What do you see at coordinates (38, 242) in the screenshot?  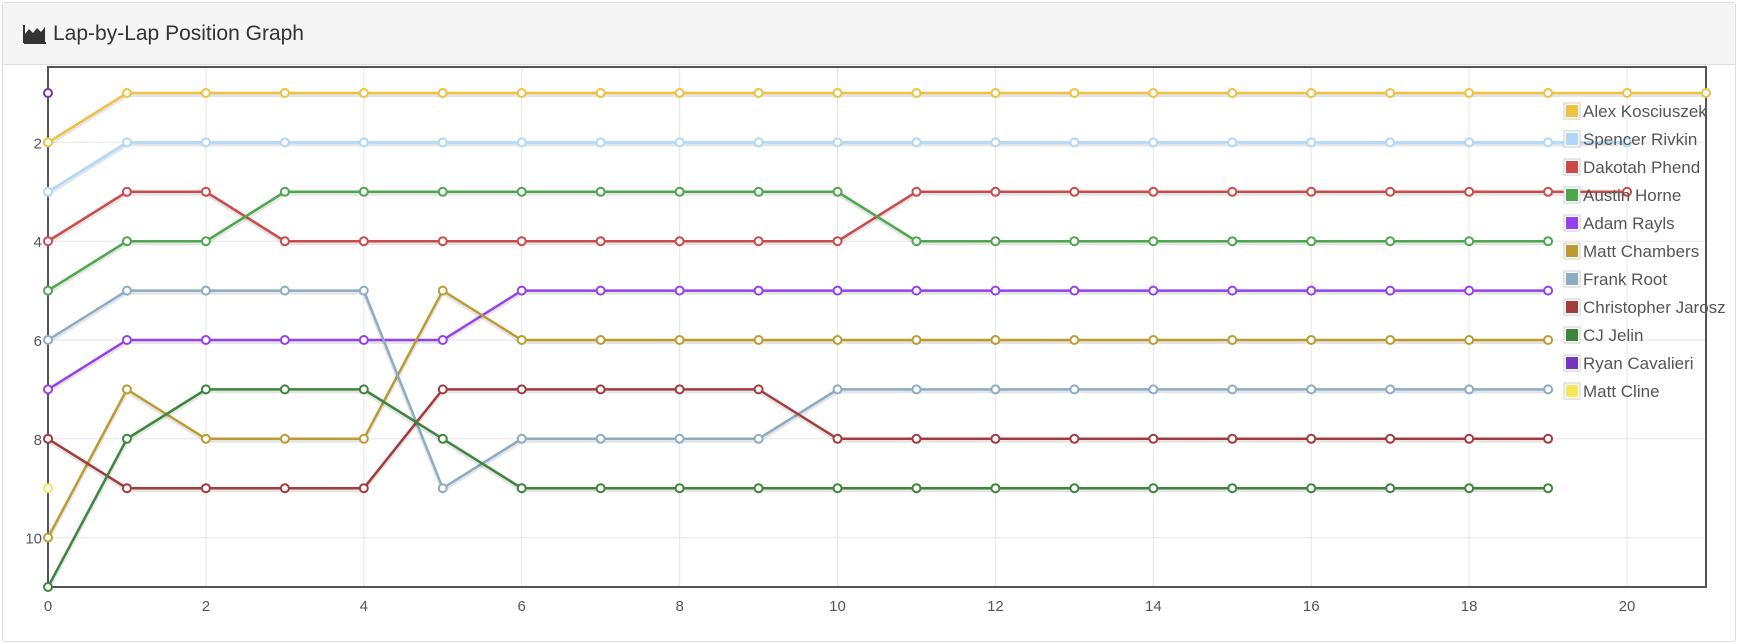 I see `y-tick-label: 4` at bounding box center [38, 242].